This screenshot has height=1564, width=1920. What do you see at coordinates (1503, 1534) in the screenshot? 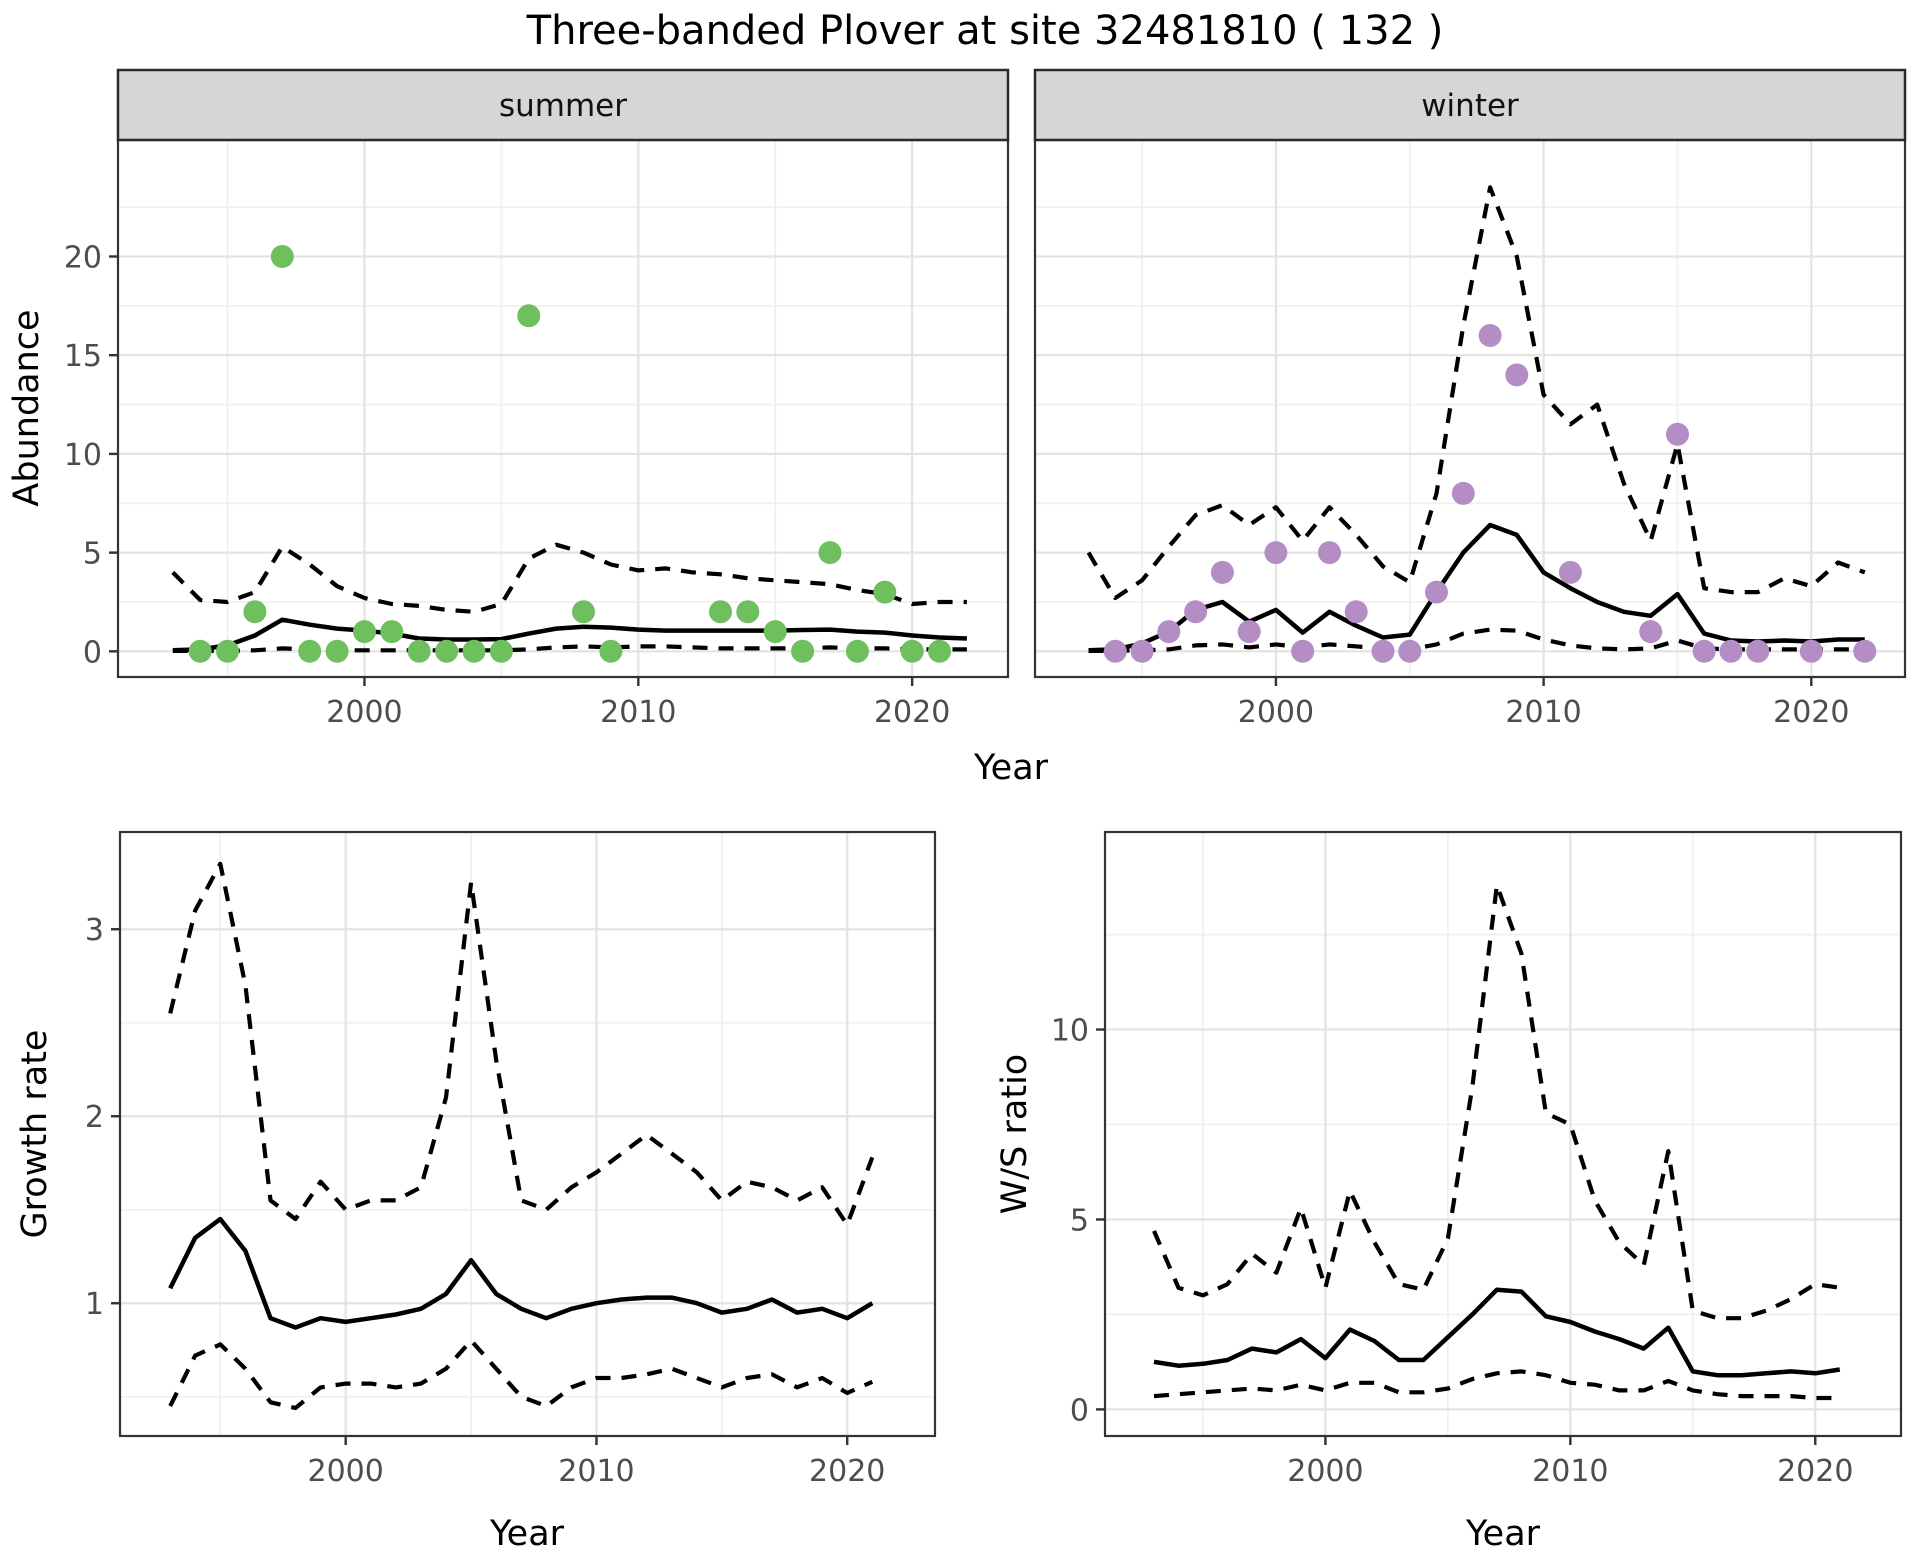
I see `x-axis-title-year-ws: Year` at bounding box center [1503, 1534].